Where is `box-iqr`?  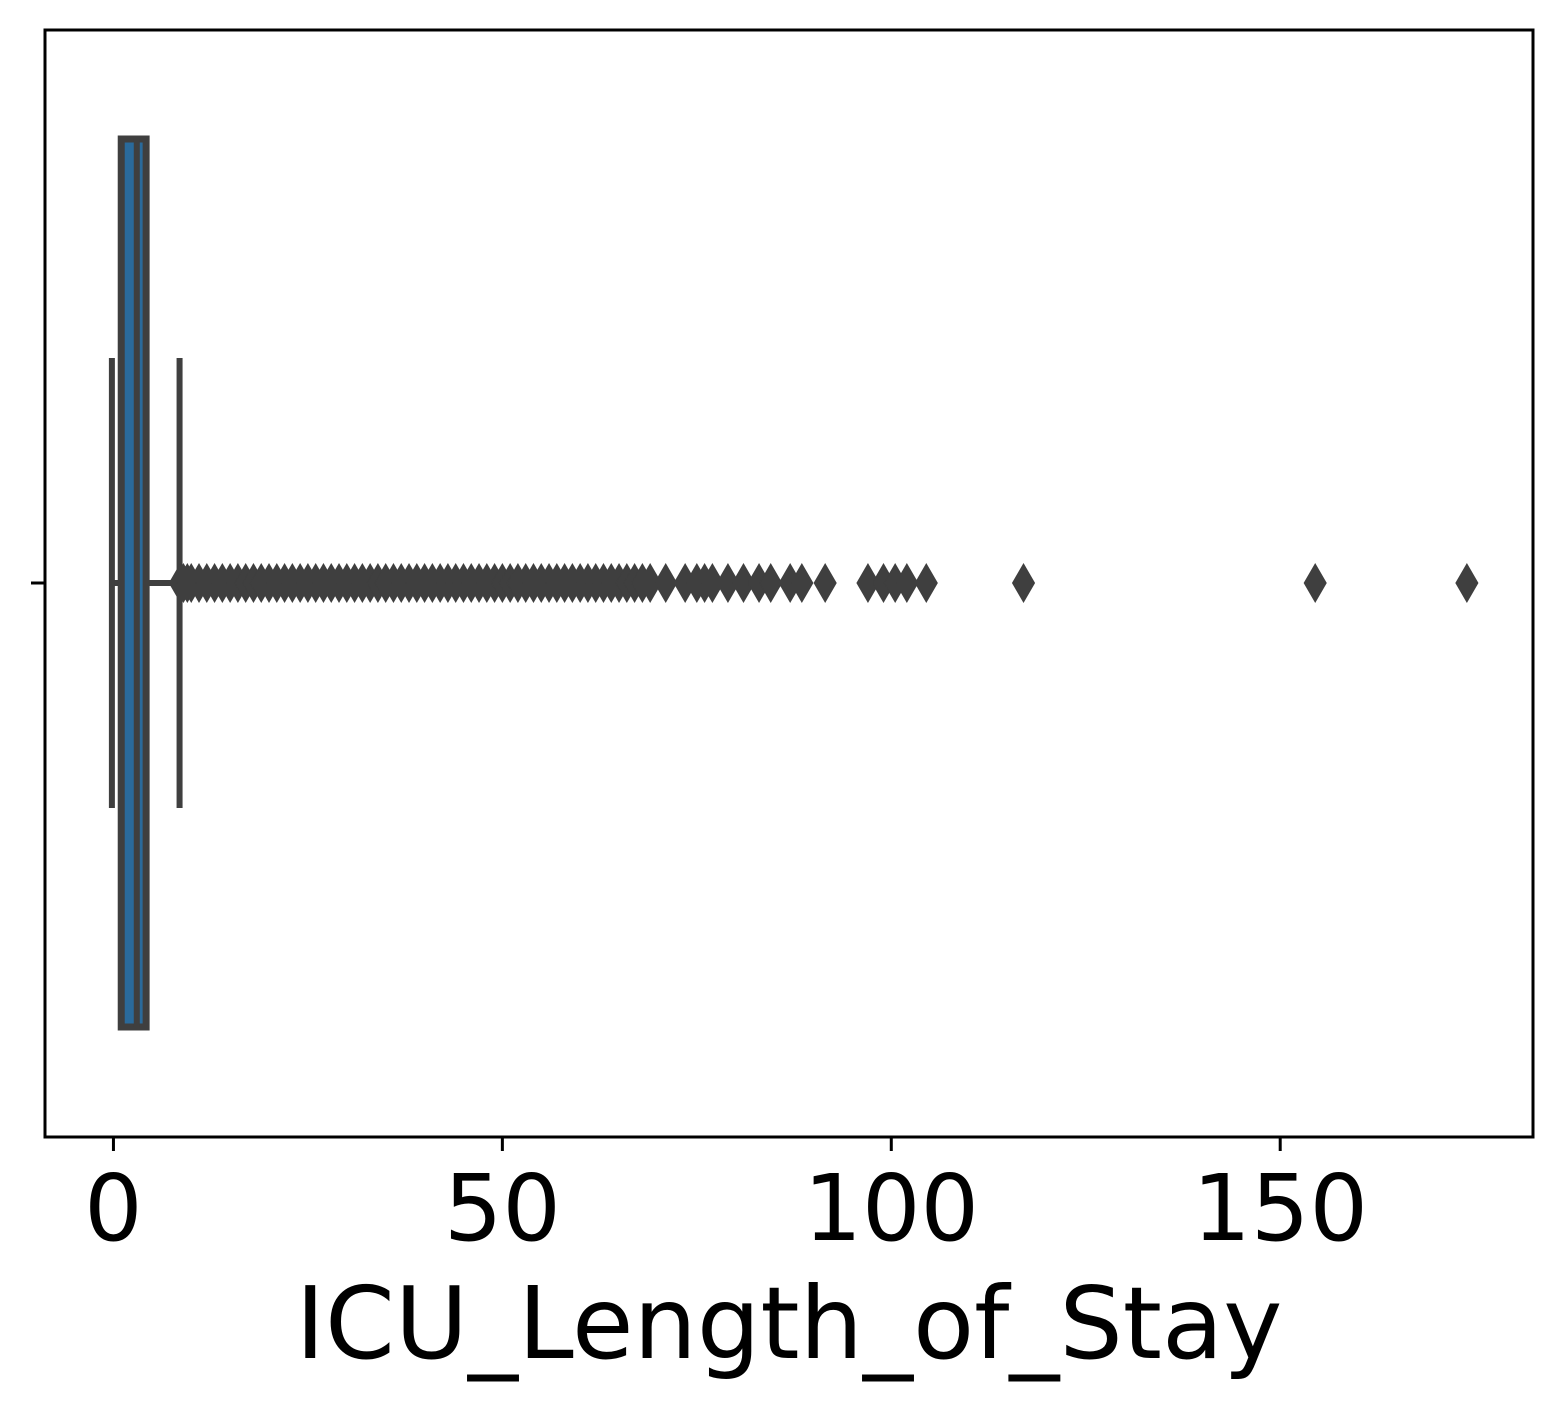
box-iqr is located at coordinates (133, 583).